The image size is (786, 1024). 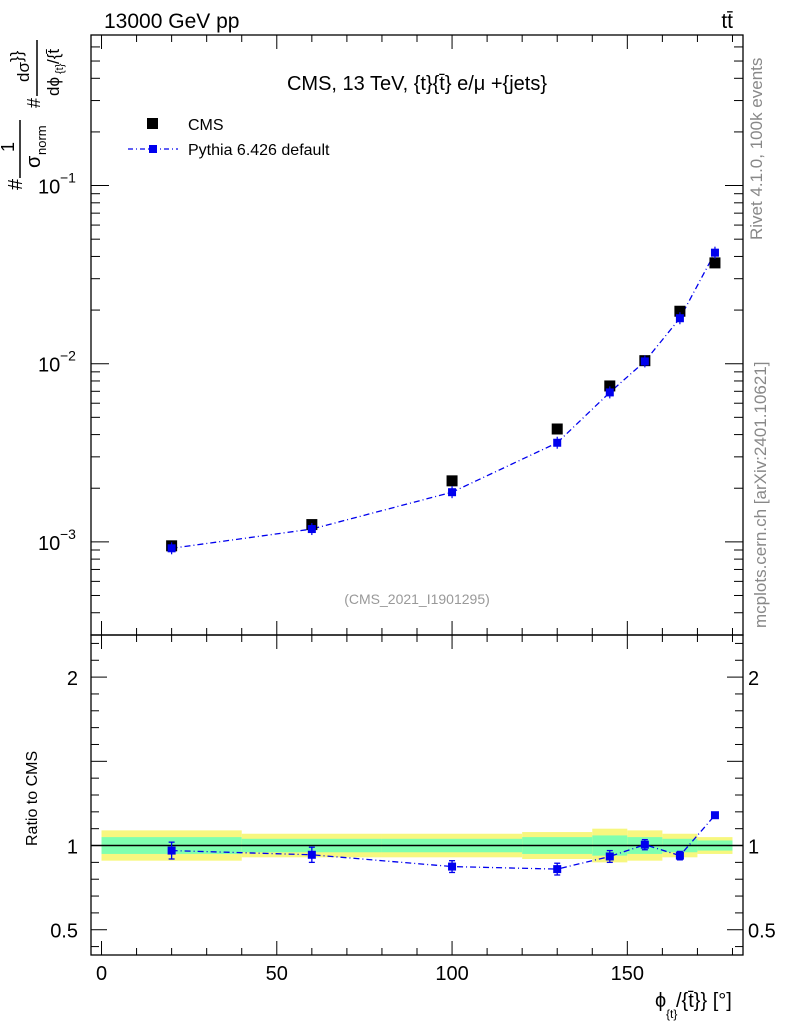 I want to click on main-y-tick-exponent: −1, so click(x=68, y=178).